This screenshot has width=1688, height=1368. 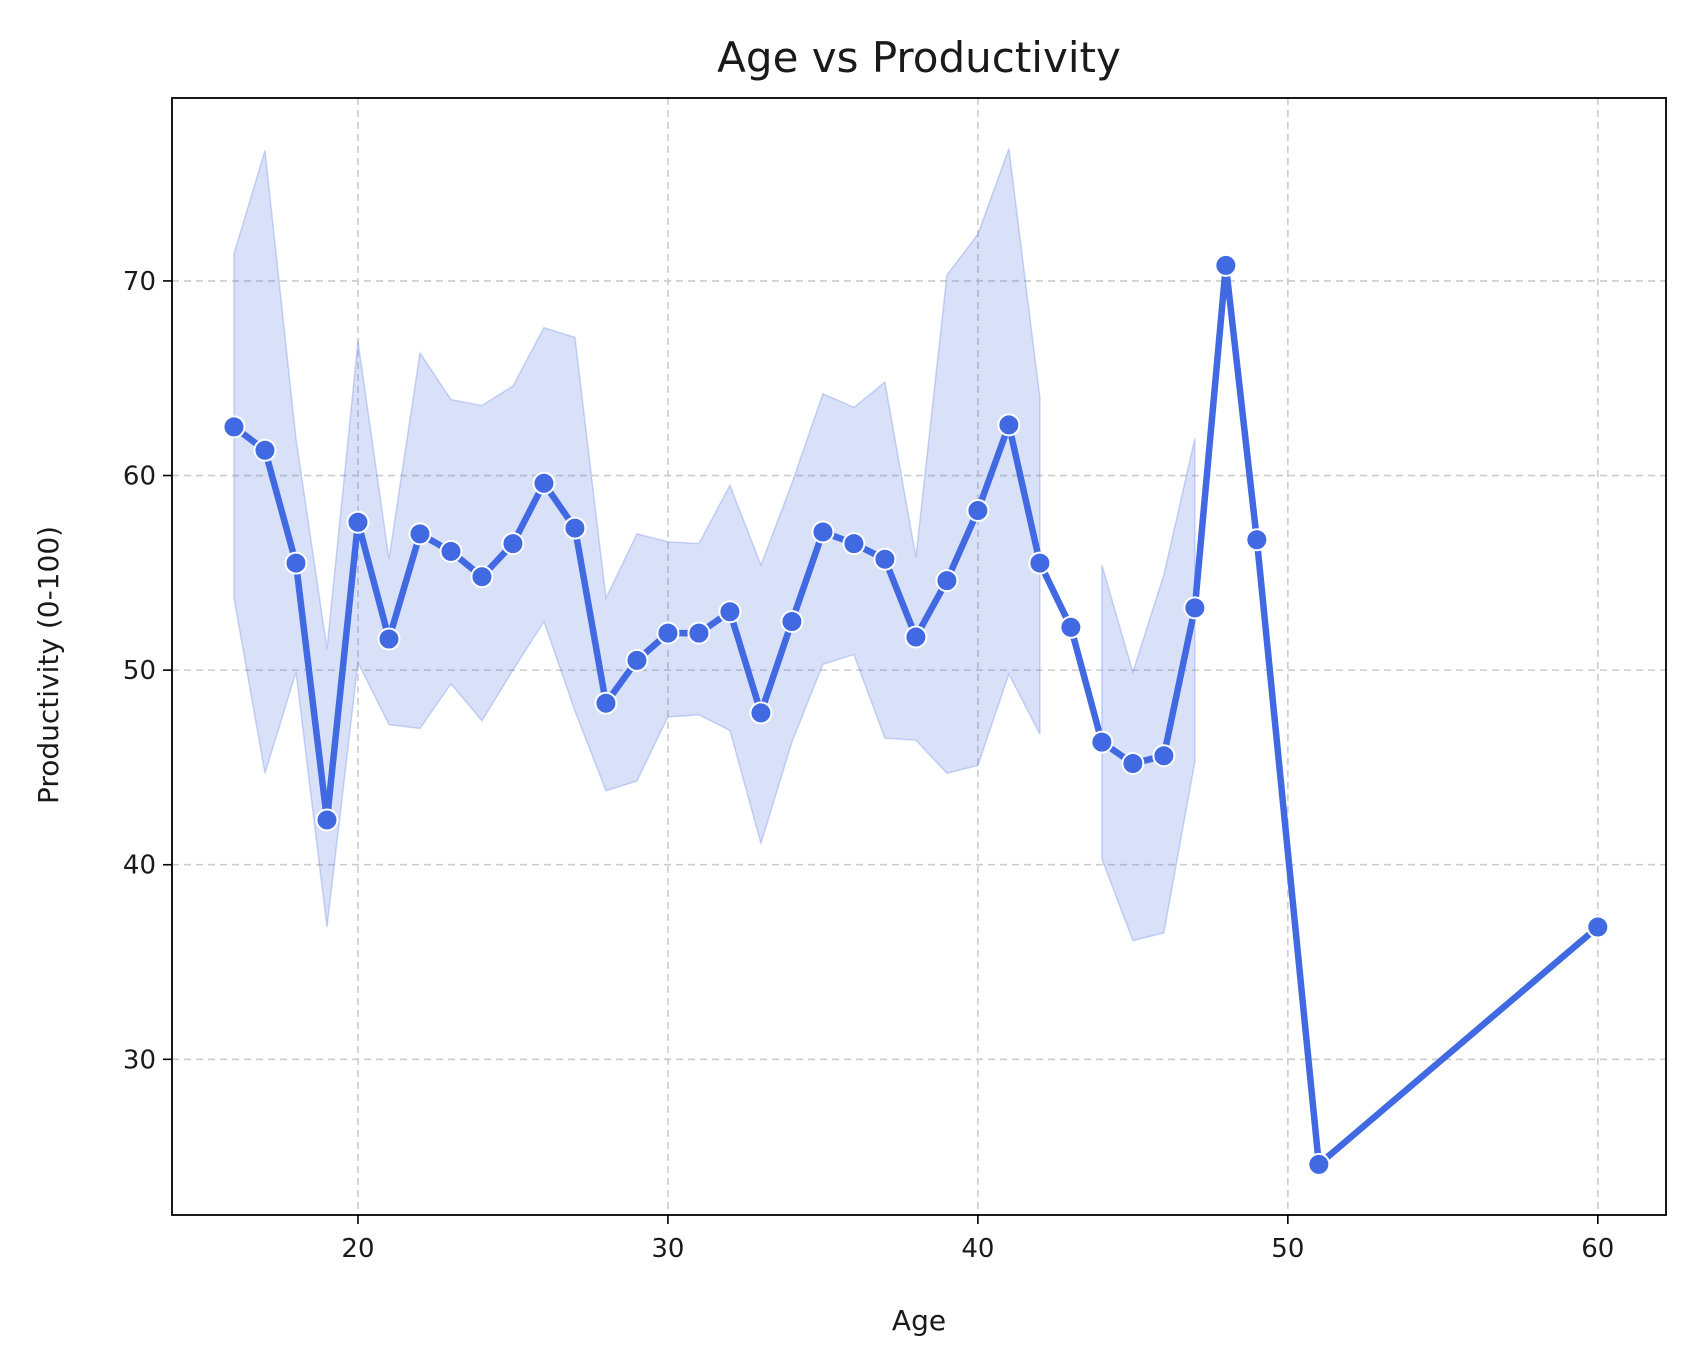 What do you see at coordinates (139, 671) in the screenshot?
I see `y-tick-label-50: 50` at bounding box center [139, 671].